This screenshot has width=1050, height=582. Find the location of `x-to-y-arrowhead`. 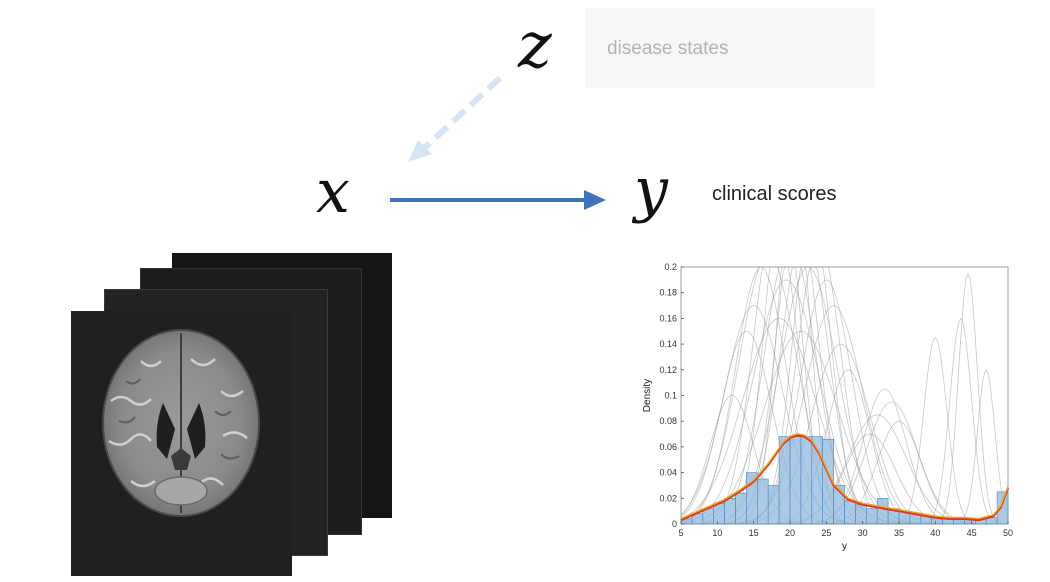

x-to-y-arrowhead is located at coordinates (595, 200).